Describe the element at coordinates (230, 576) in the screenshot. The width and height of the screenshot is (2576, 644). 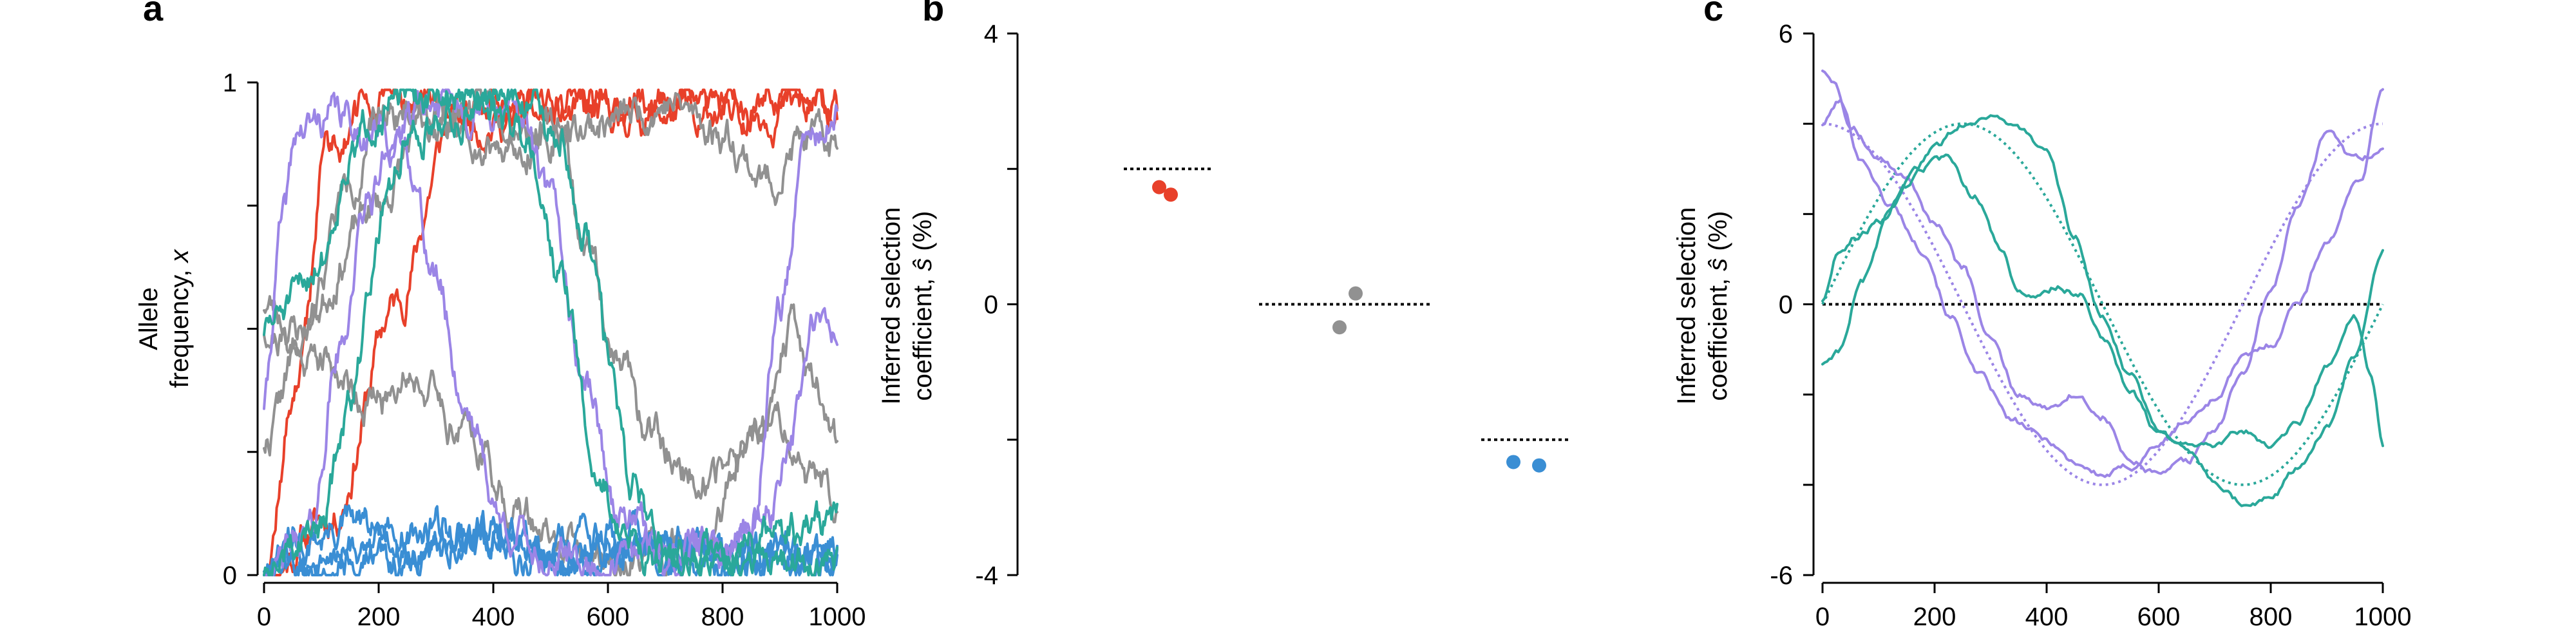
I see `panel-a-y-tick-label: 0` at that location.